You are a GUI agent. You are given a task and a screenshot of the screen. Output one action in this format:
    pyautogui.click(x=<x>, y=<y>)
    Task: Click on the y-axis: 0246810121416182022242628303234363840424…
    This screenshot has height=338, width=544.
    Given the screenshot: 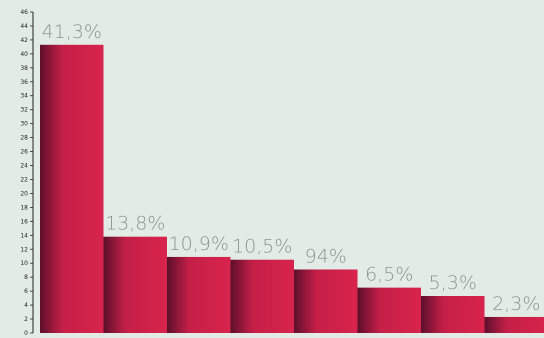 What is the action you would take?
    pyautogui.click(x=27, y=173)
    